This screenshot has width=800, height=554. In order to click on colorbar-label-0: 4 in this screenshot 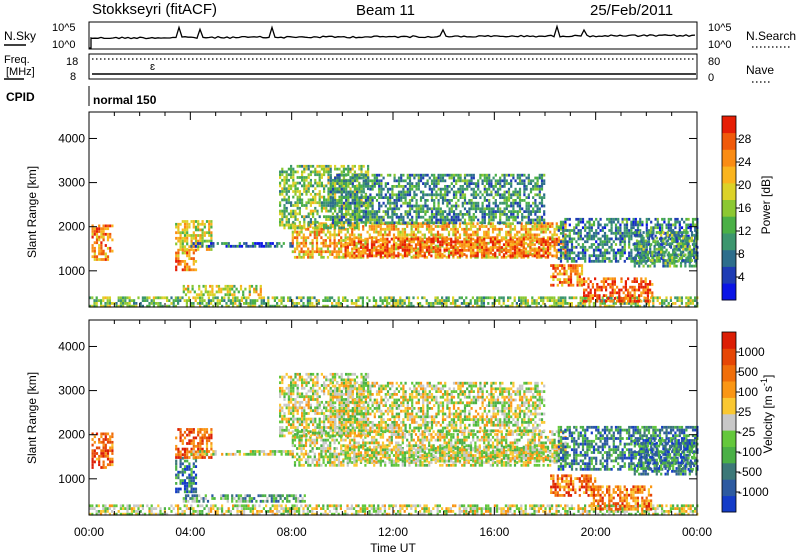, I will do `click(741, 277)`.